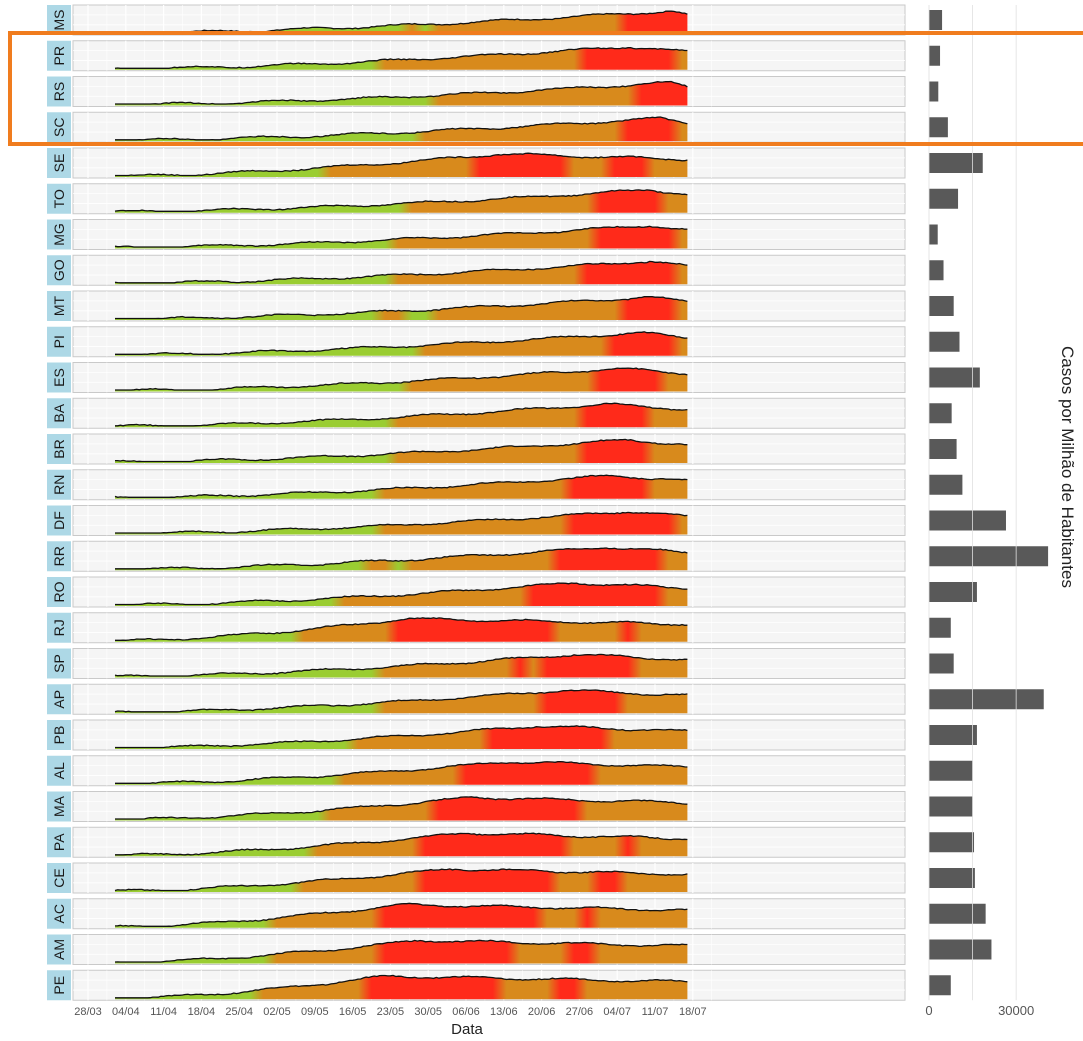 This screenshot has width=1083, height=1041. I want to click on series-area-pi, so click(401, 343).